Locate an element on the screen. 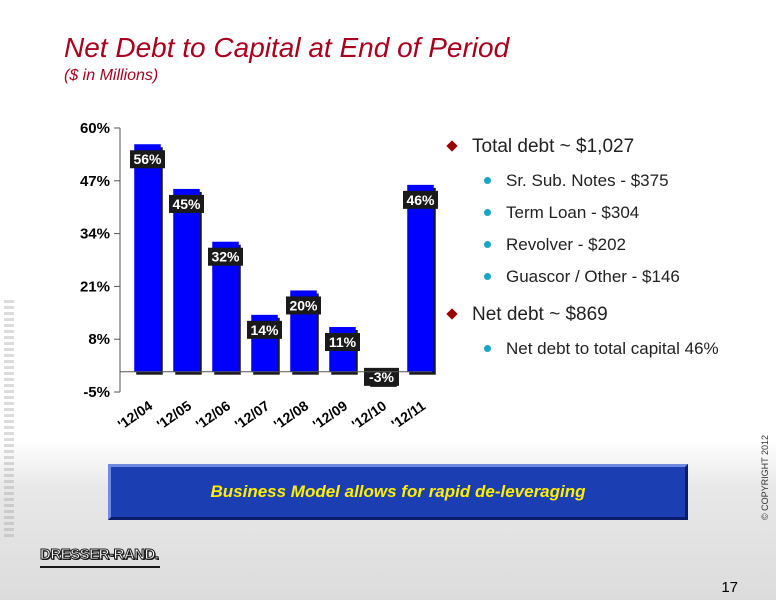  y-tick-label: 8% is located at coordinates (99, 339).